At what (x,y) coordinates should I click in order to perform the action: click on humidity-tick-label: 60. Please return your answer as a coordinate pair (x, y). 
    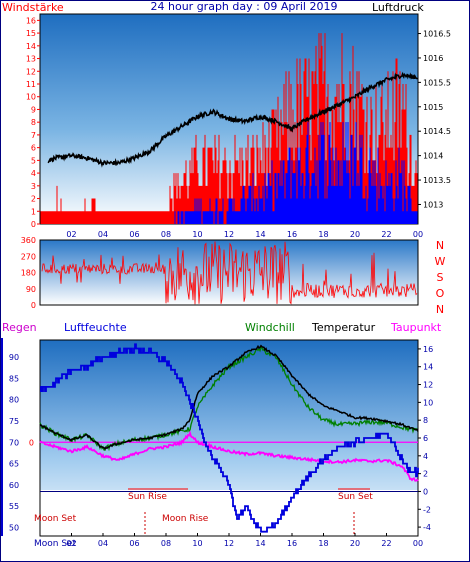
    Looking at the image, I should click on (14, 485).